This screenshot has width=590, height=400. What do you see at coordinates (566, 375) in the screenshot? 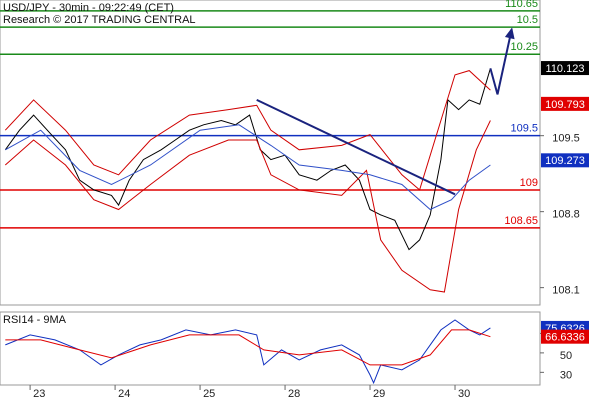
I see `y-tick-label: 30` at bounding box center [566, 375].